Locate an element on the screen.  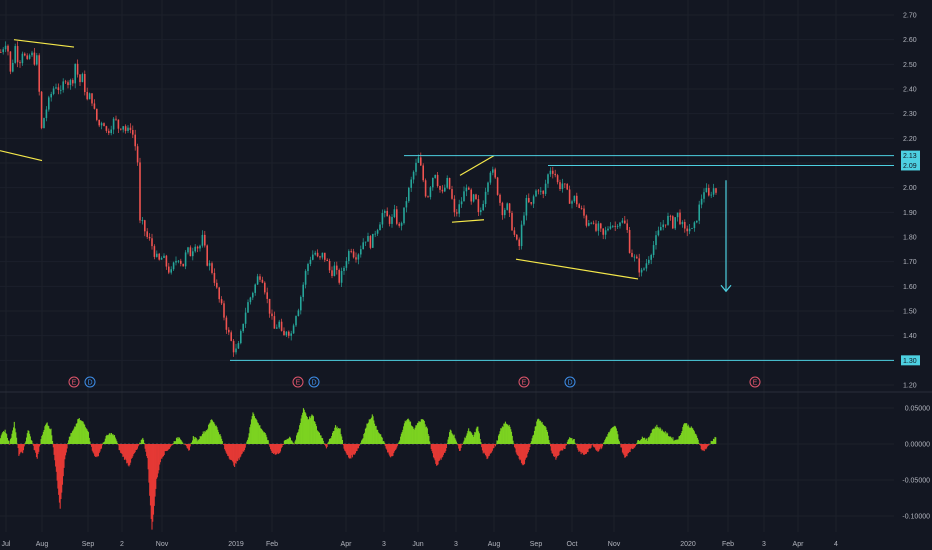
event-marker-label: E is located at coordinates (524, 383).